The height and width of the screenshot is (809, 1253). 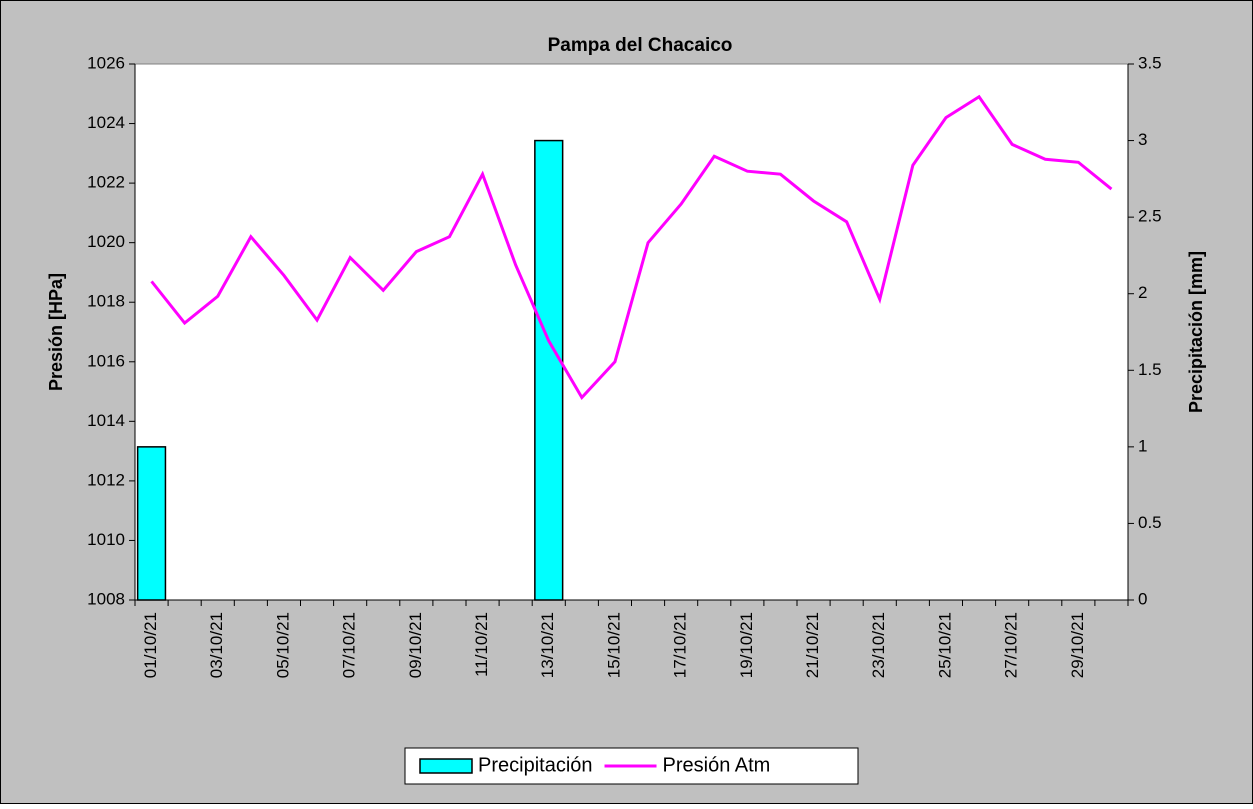 I want to click on legend-label: Presión Atm, so click(x=717, y=765).